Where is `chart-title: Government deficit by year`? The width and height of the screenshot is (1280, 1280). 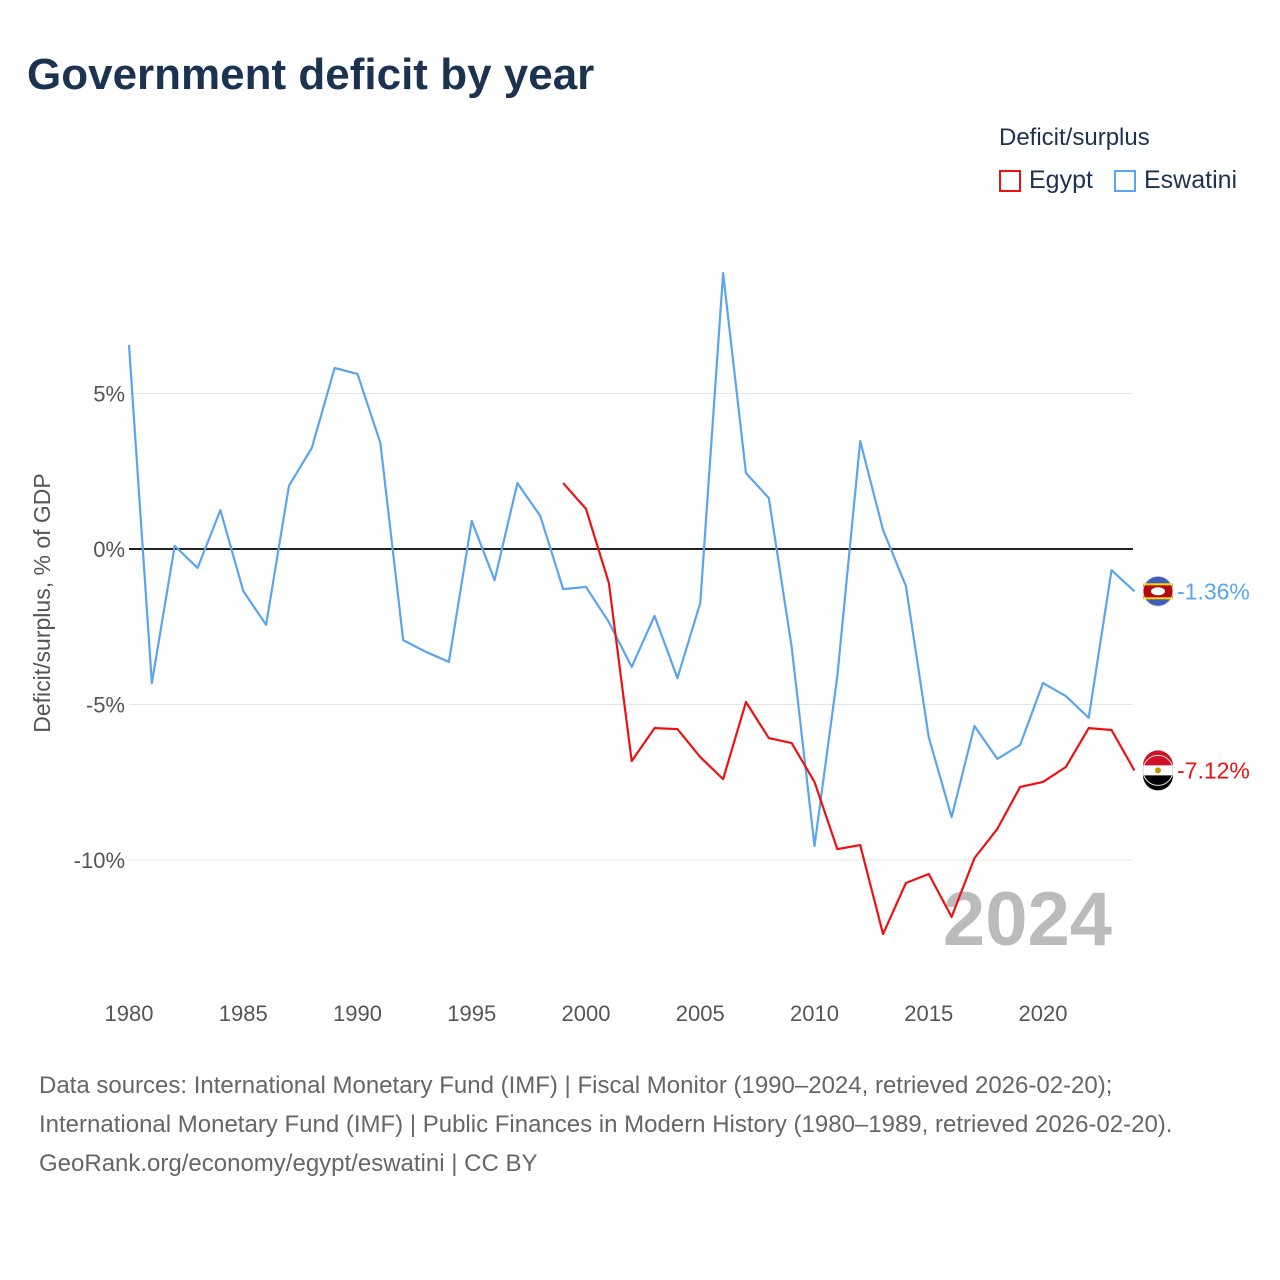
chart-title: Government deficit by year is located at coordinates (311, 74).